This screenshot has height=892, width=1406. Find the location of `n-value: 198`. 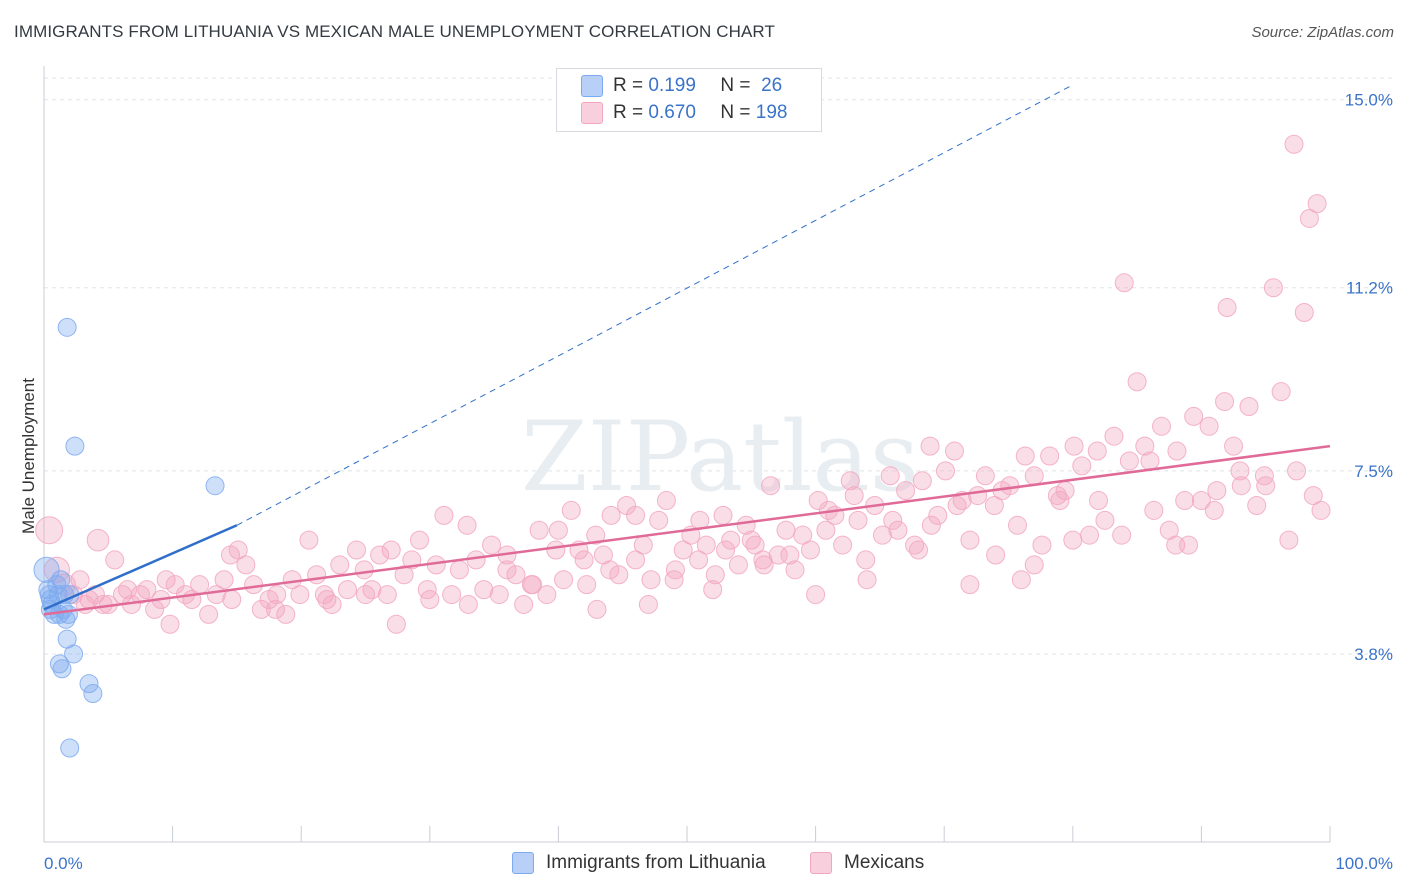

n-value: 198 is located at coordinates (771, 112).